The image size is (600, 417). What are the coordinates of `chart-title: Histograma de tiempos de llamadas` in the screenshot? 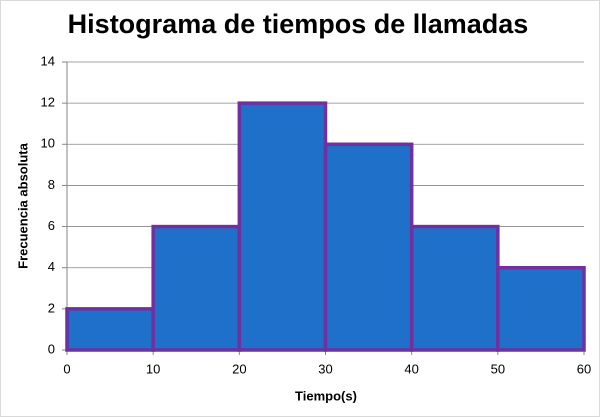 It's located at (298, 24).